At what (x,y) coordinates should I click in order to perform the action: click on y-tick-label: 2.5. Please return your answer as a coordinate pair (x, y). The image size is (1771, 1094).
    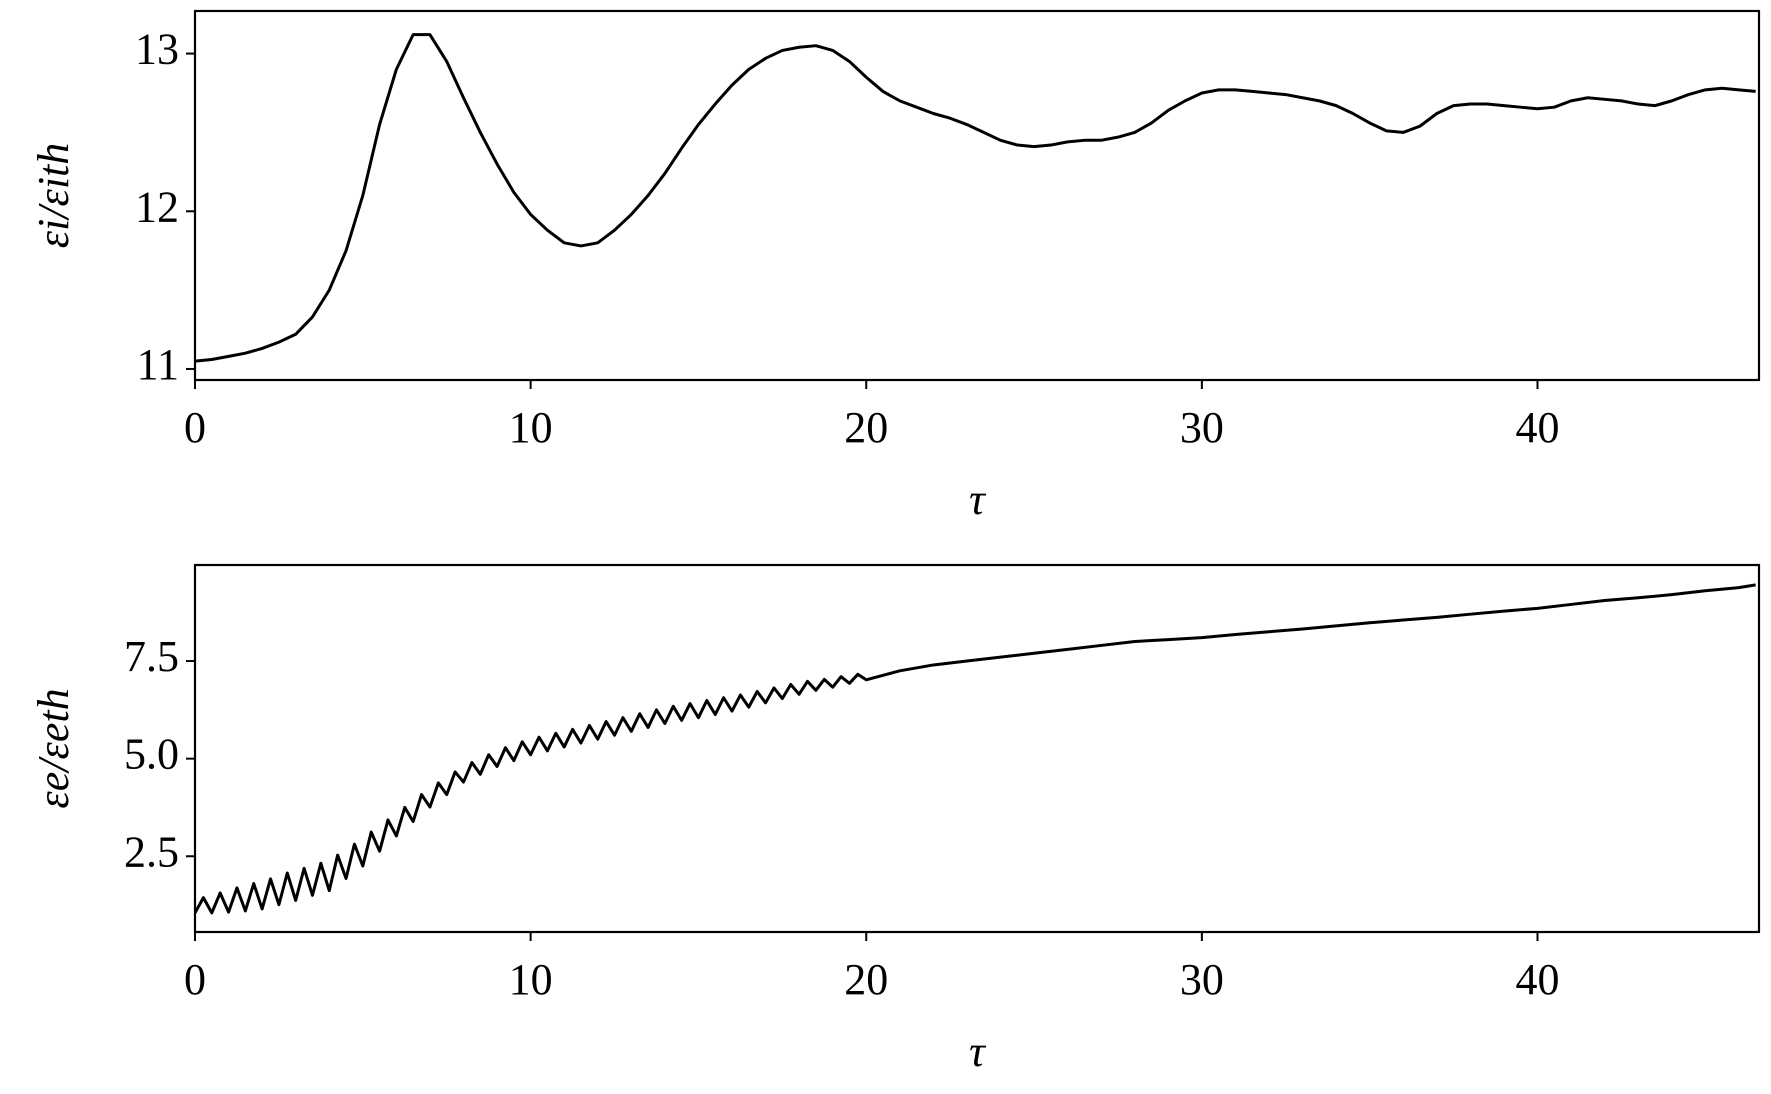
    Looking at the image, I should click on (151, 851).